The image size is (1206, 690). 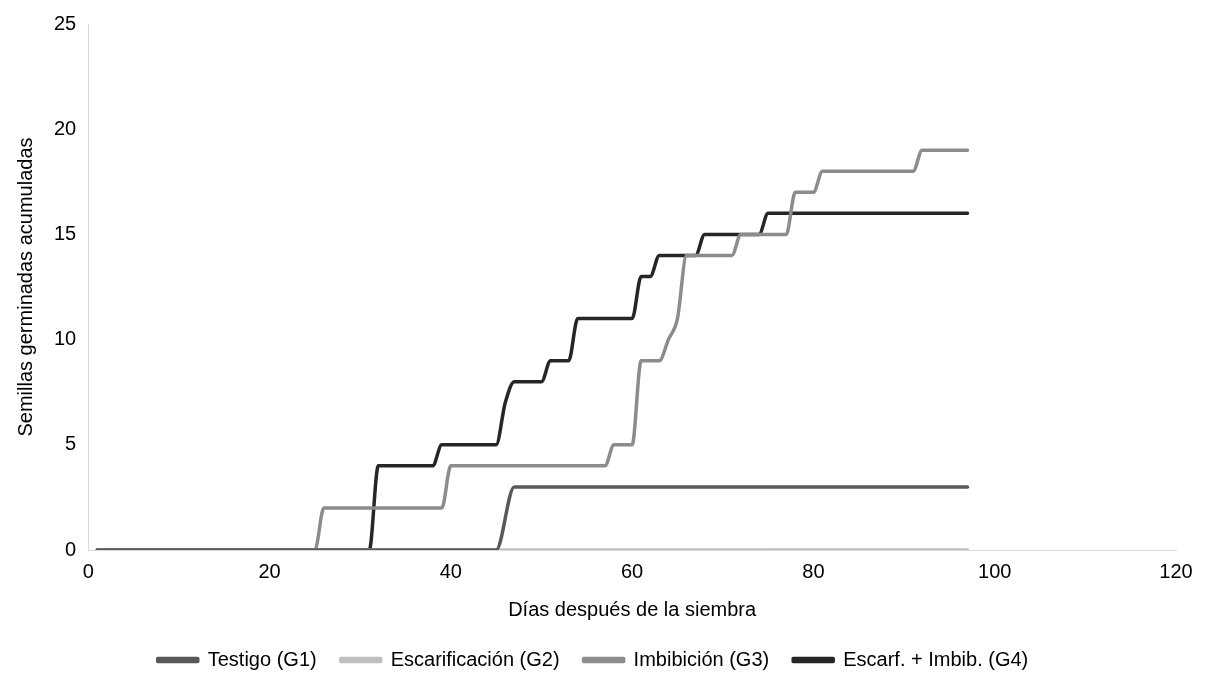 I want to click on x-tick-label: 80, so click(x=813, y=570).